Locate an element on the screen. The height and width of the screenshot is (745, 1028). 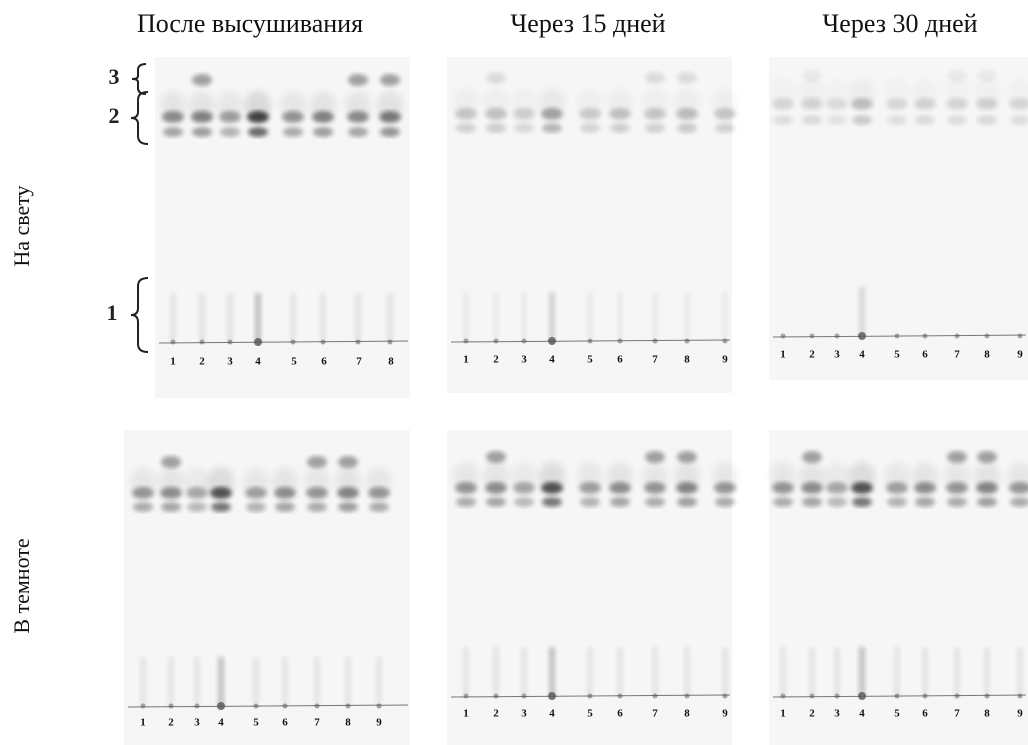
lane-number: 2 is located at coordinates (812, 355).